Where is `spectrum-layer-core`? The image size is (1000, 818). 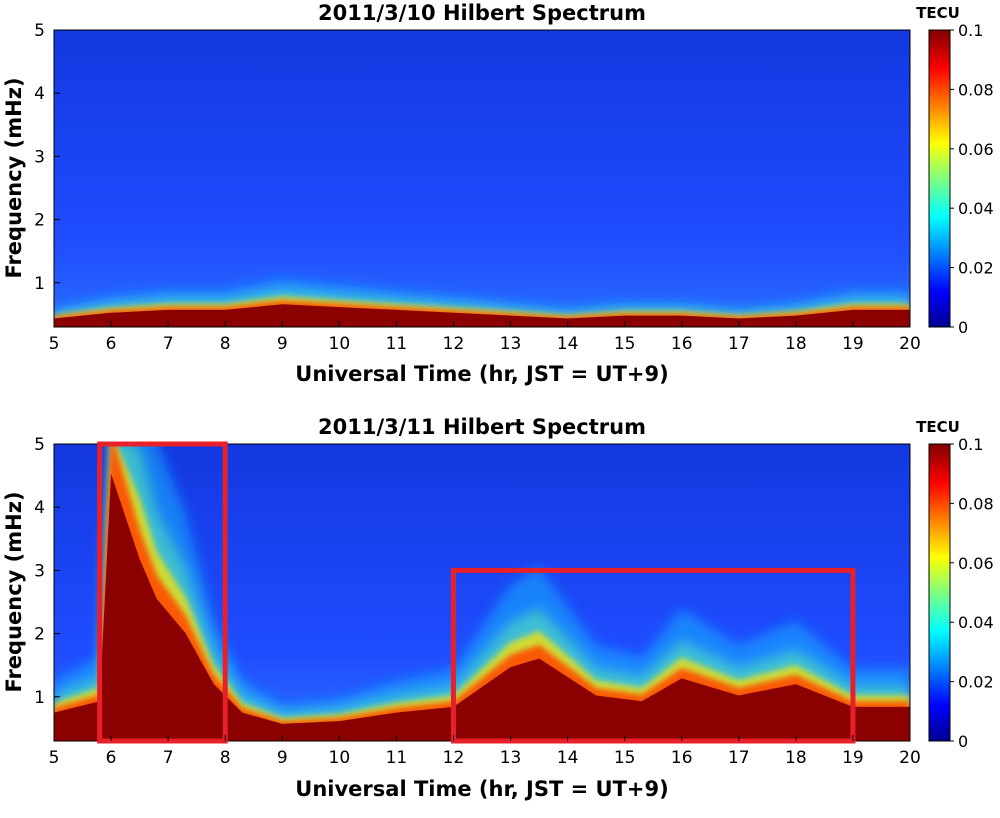
spectrum-layer-core is located at coordinates (482, 315).